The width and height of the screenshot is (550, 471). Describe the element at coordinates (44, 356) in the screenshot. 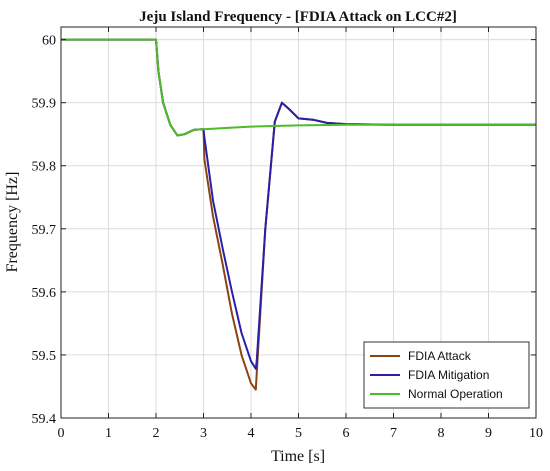

I see `y-tick-label: 59.5` at that location.